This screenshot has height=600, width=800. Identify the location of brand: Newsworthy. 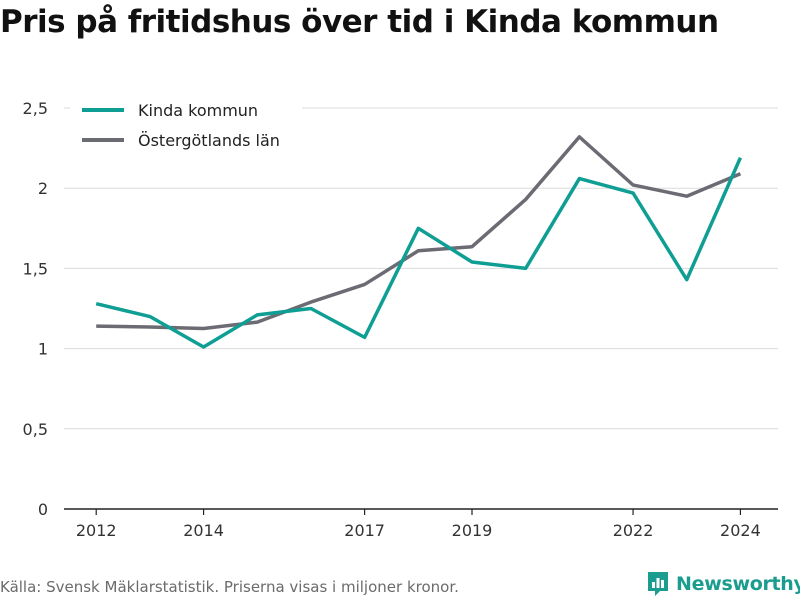
(723, 583).